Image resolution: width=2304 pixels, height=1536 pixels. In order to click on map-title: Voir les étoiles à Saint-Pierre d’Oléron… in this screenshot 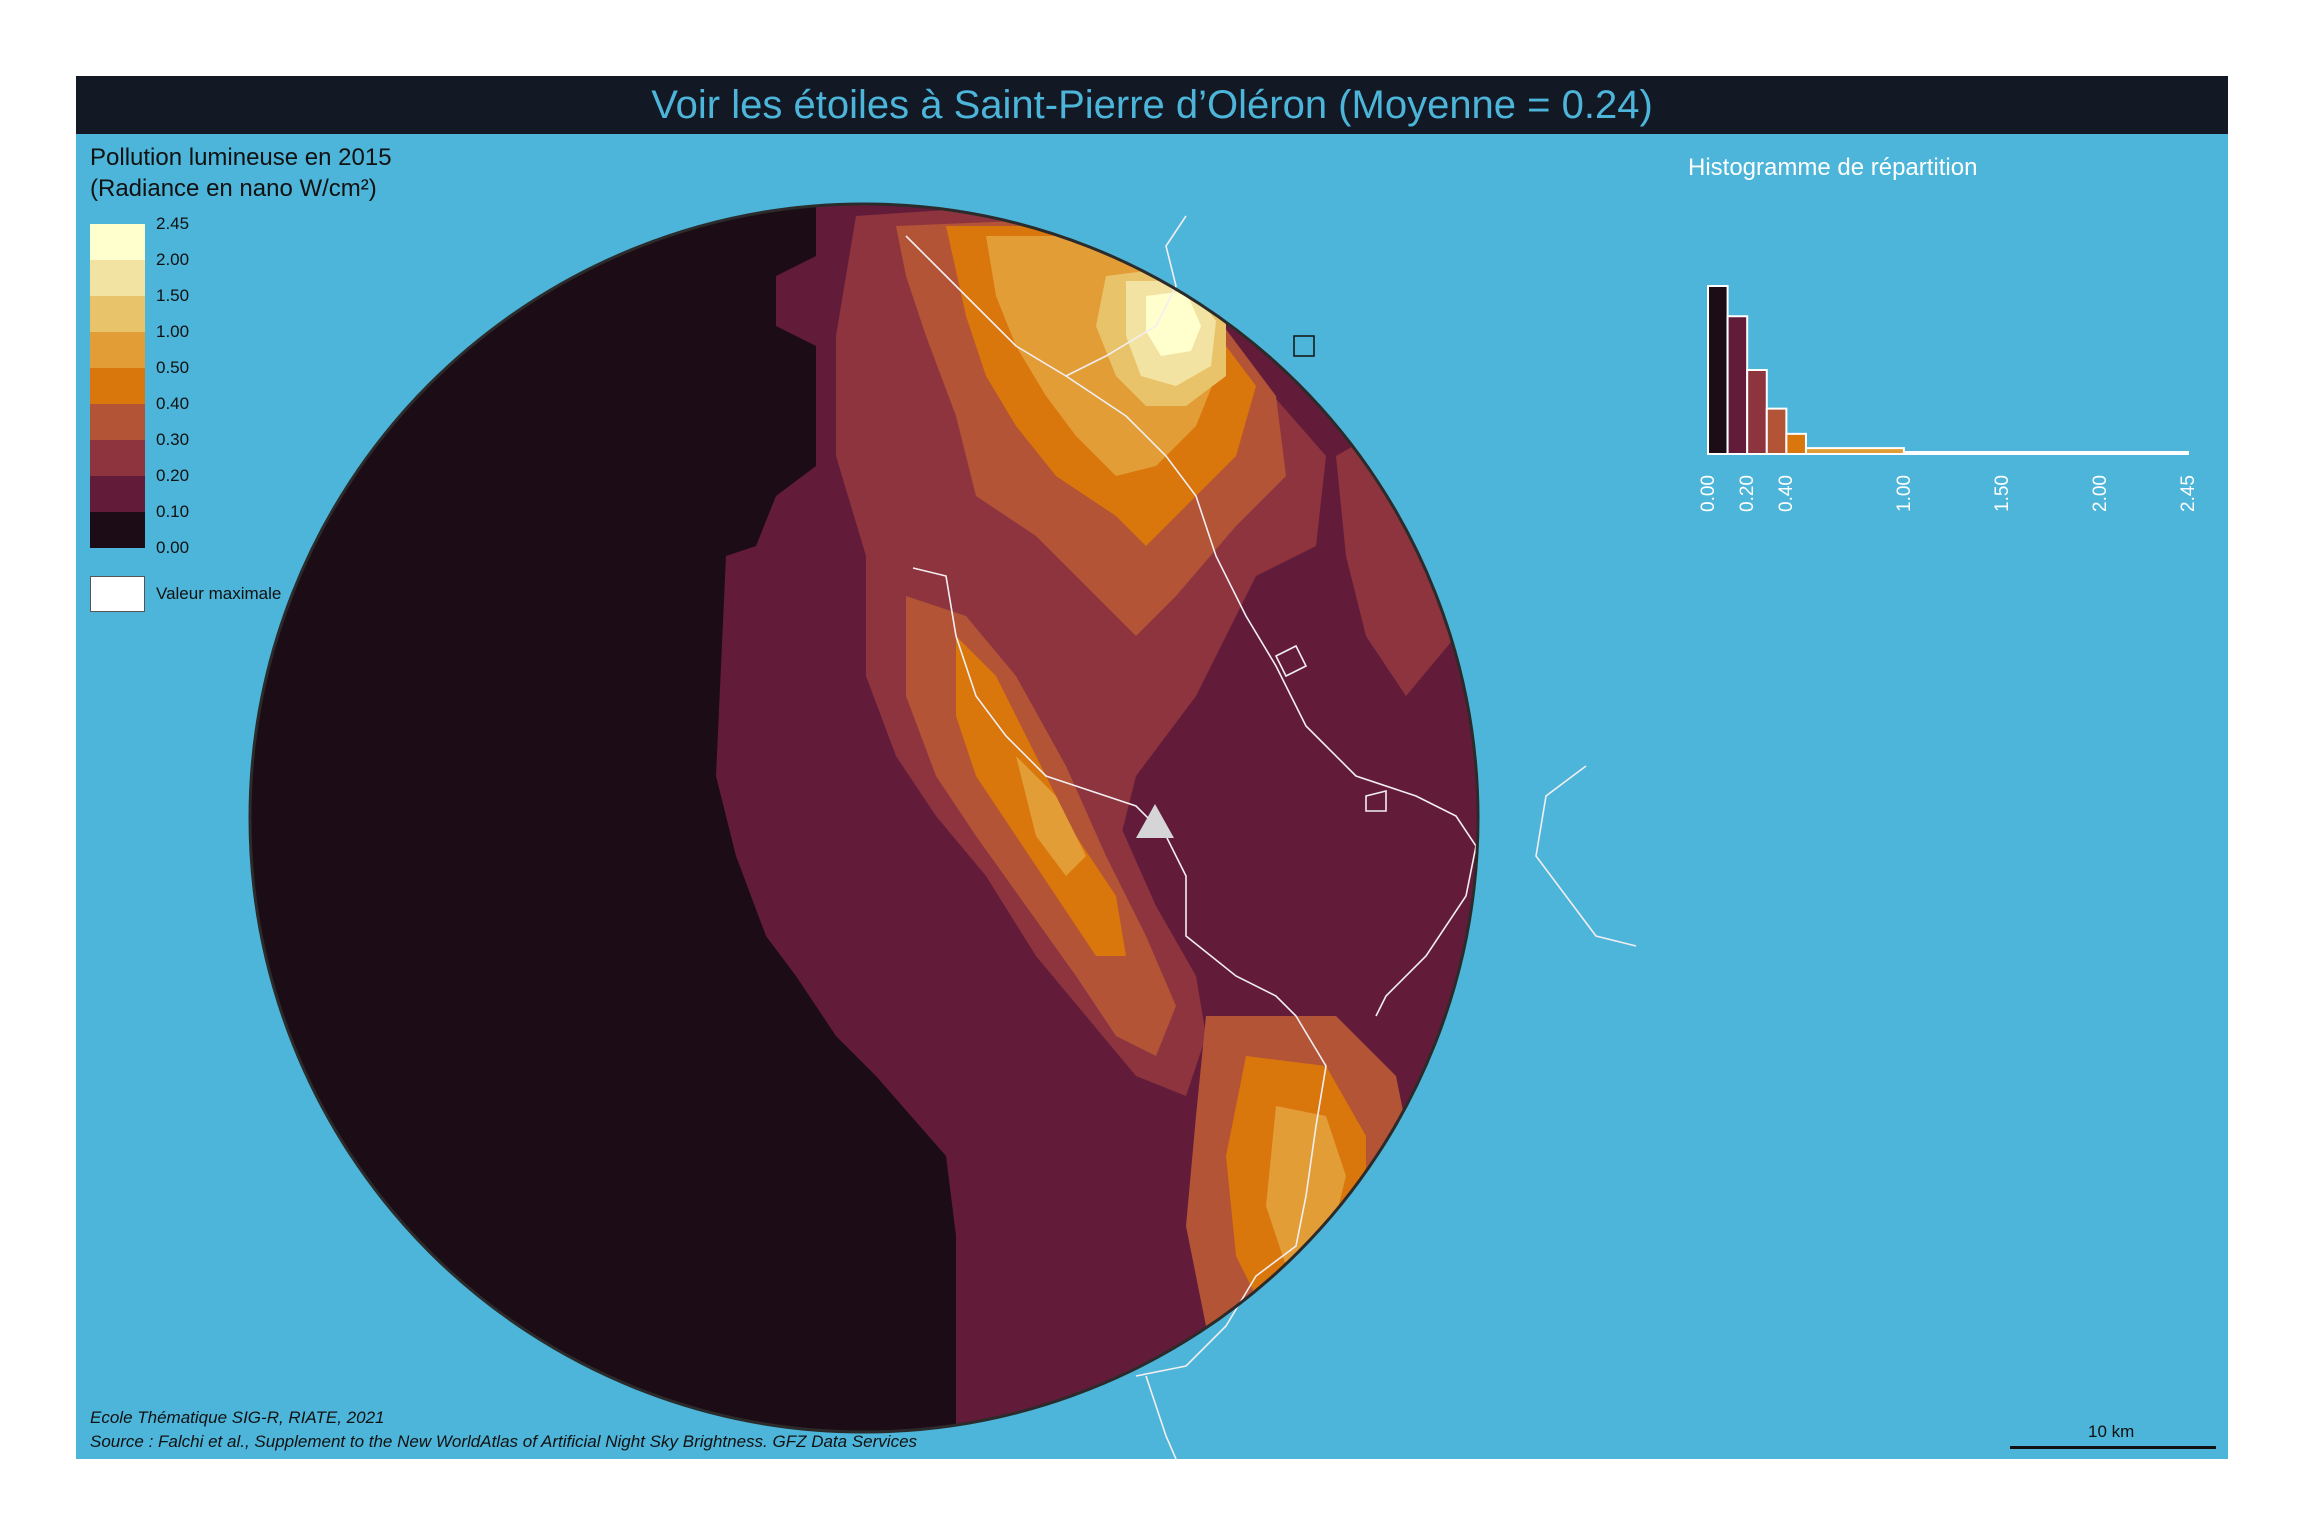, I will do `click(1152, 105)`.